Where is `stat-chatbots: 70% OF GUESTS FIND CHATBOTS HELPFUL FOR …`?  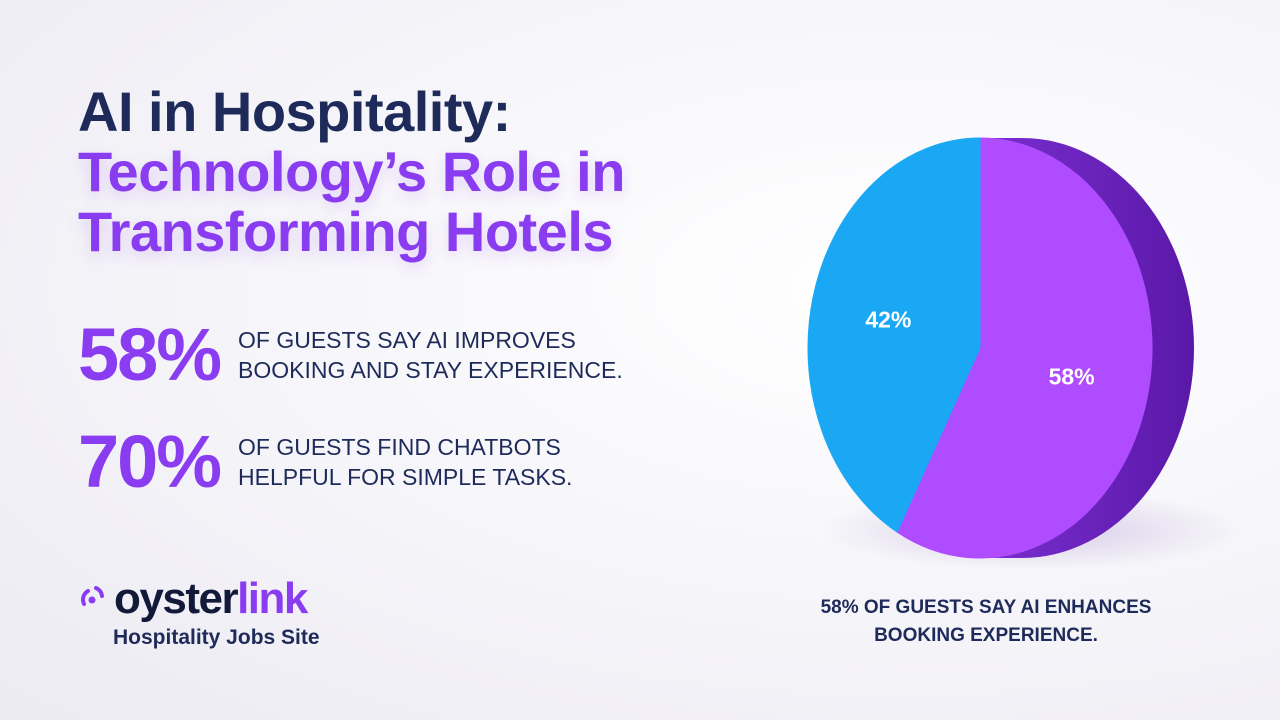
stat-chatbots: 70% OF GUESTS FIND CHATBOTS HELPFUL FOR … is located at coordinates (363, 462).